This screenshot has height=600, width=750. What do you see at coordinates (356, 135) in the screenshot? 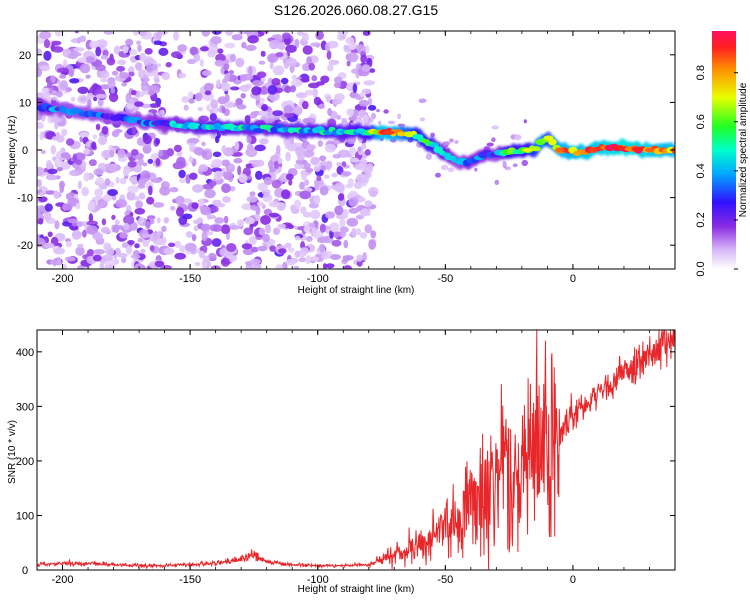
I see `ridge-core` at bounding box center [356, 135].